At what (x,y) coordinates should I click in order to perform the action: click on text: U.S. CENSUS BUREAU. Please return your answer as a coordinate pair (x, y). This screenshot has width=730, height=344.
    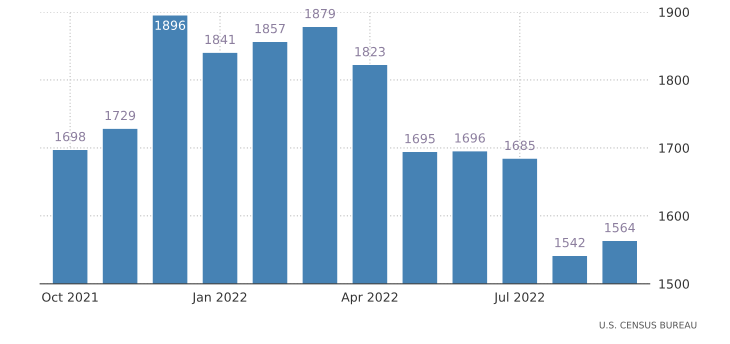
    Looking at the image, I should click on (648, 325).